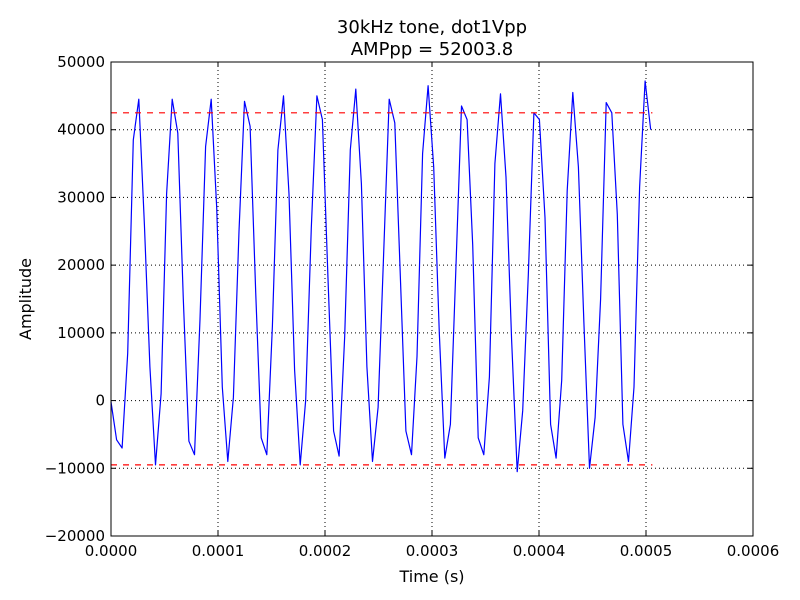  I want to click on x-tick-label: 0.0005, so click(646, 551).